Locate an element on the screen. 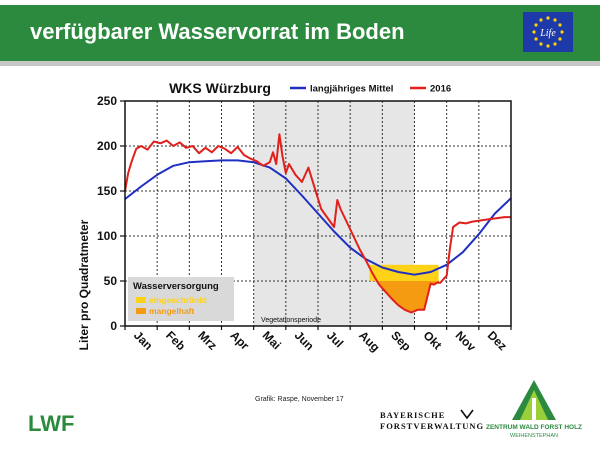 The image size is (600, 450). chart-title: WKS Würzburg is located at coordinates (220, 88).